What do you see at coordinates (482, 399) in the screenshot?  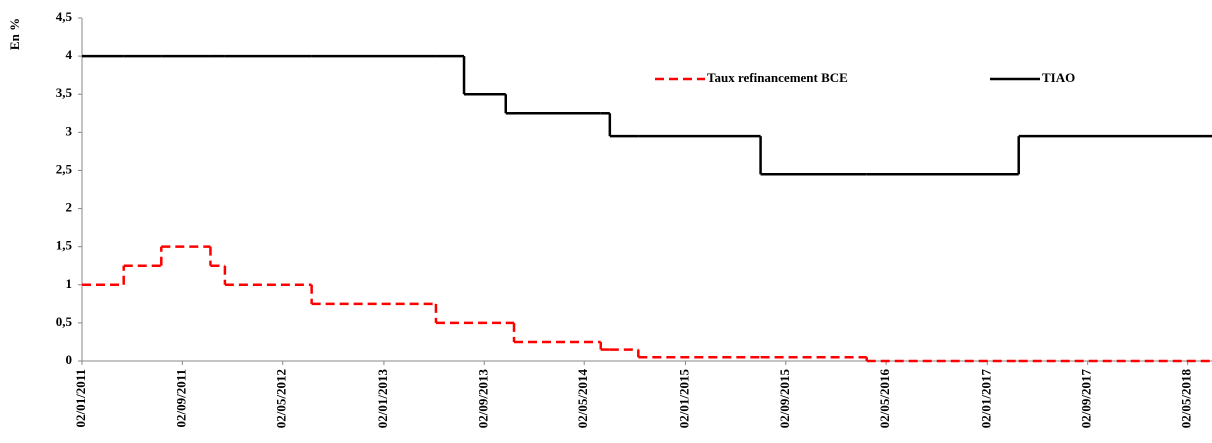 I see `x-tick-label: 02/09/2013` at bounding box center [482, 399].